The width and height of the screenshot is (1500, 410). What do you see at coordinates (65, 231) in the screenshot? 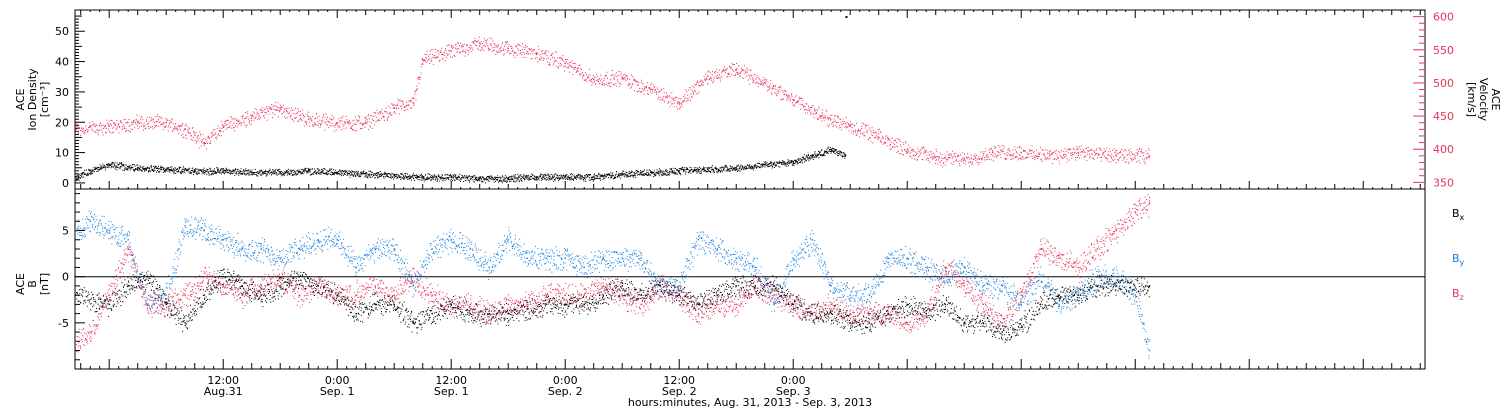
I see `b-tick-label: 5` at bounding box center [65, 231].